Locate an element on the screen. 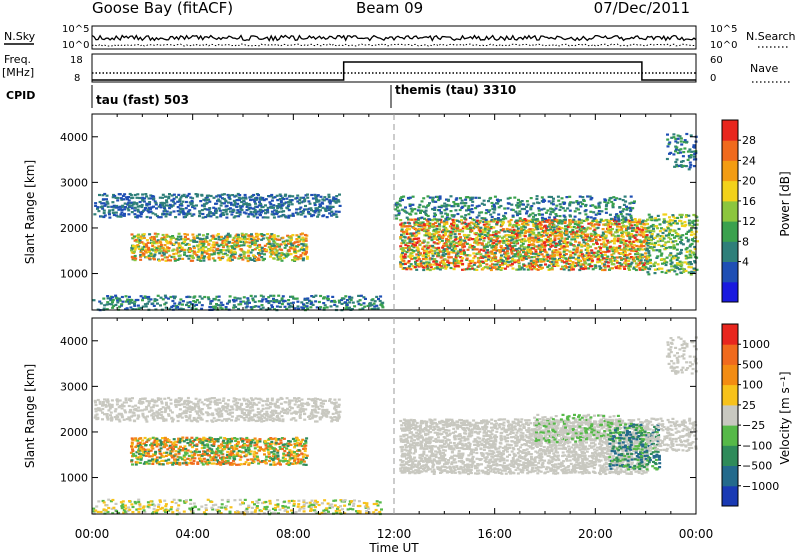  cpid-label: CPID is located at coordinates (20, 95).